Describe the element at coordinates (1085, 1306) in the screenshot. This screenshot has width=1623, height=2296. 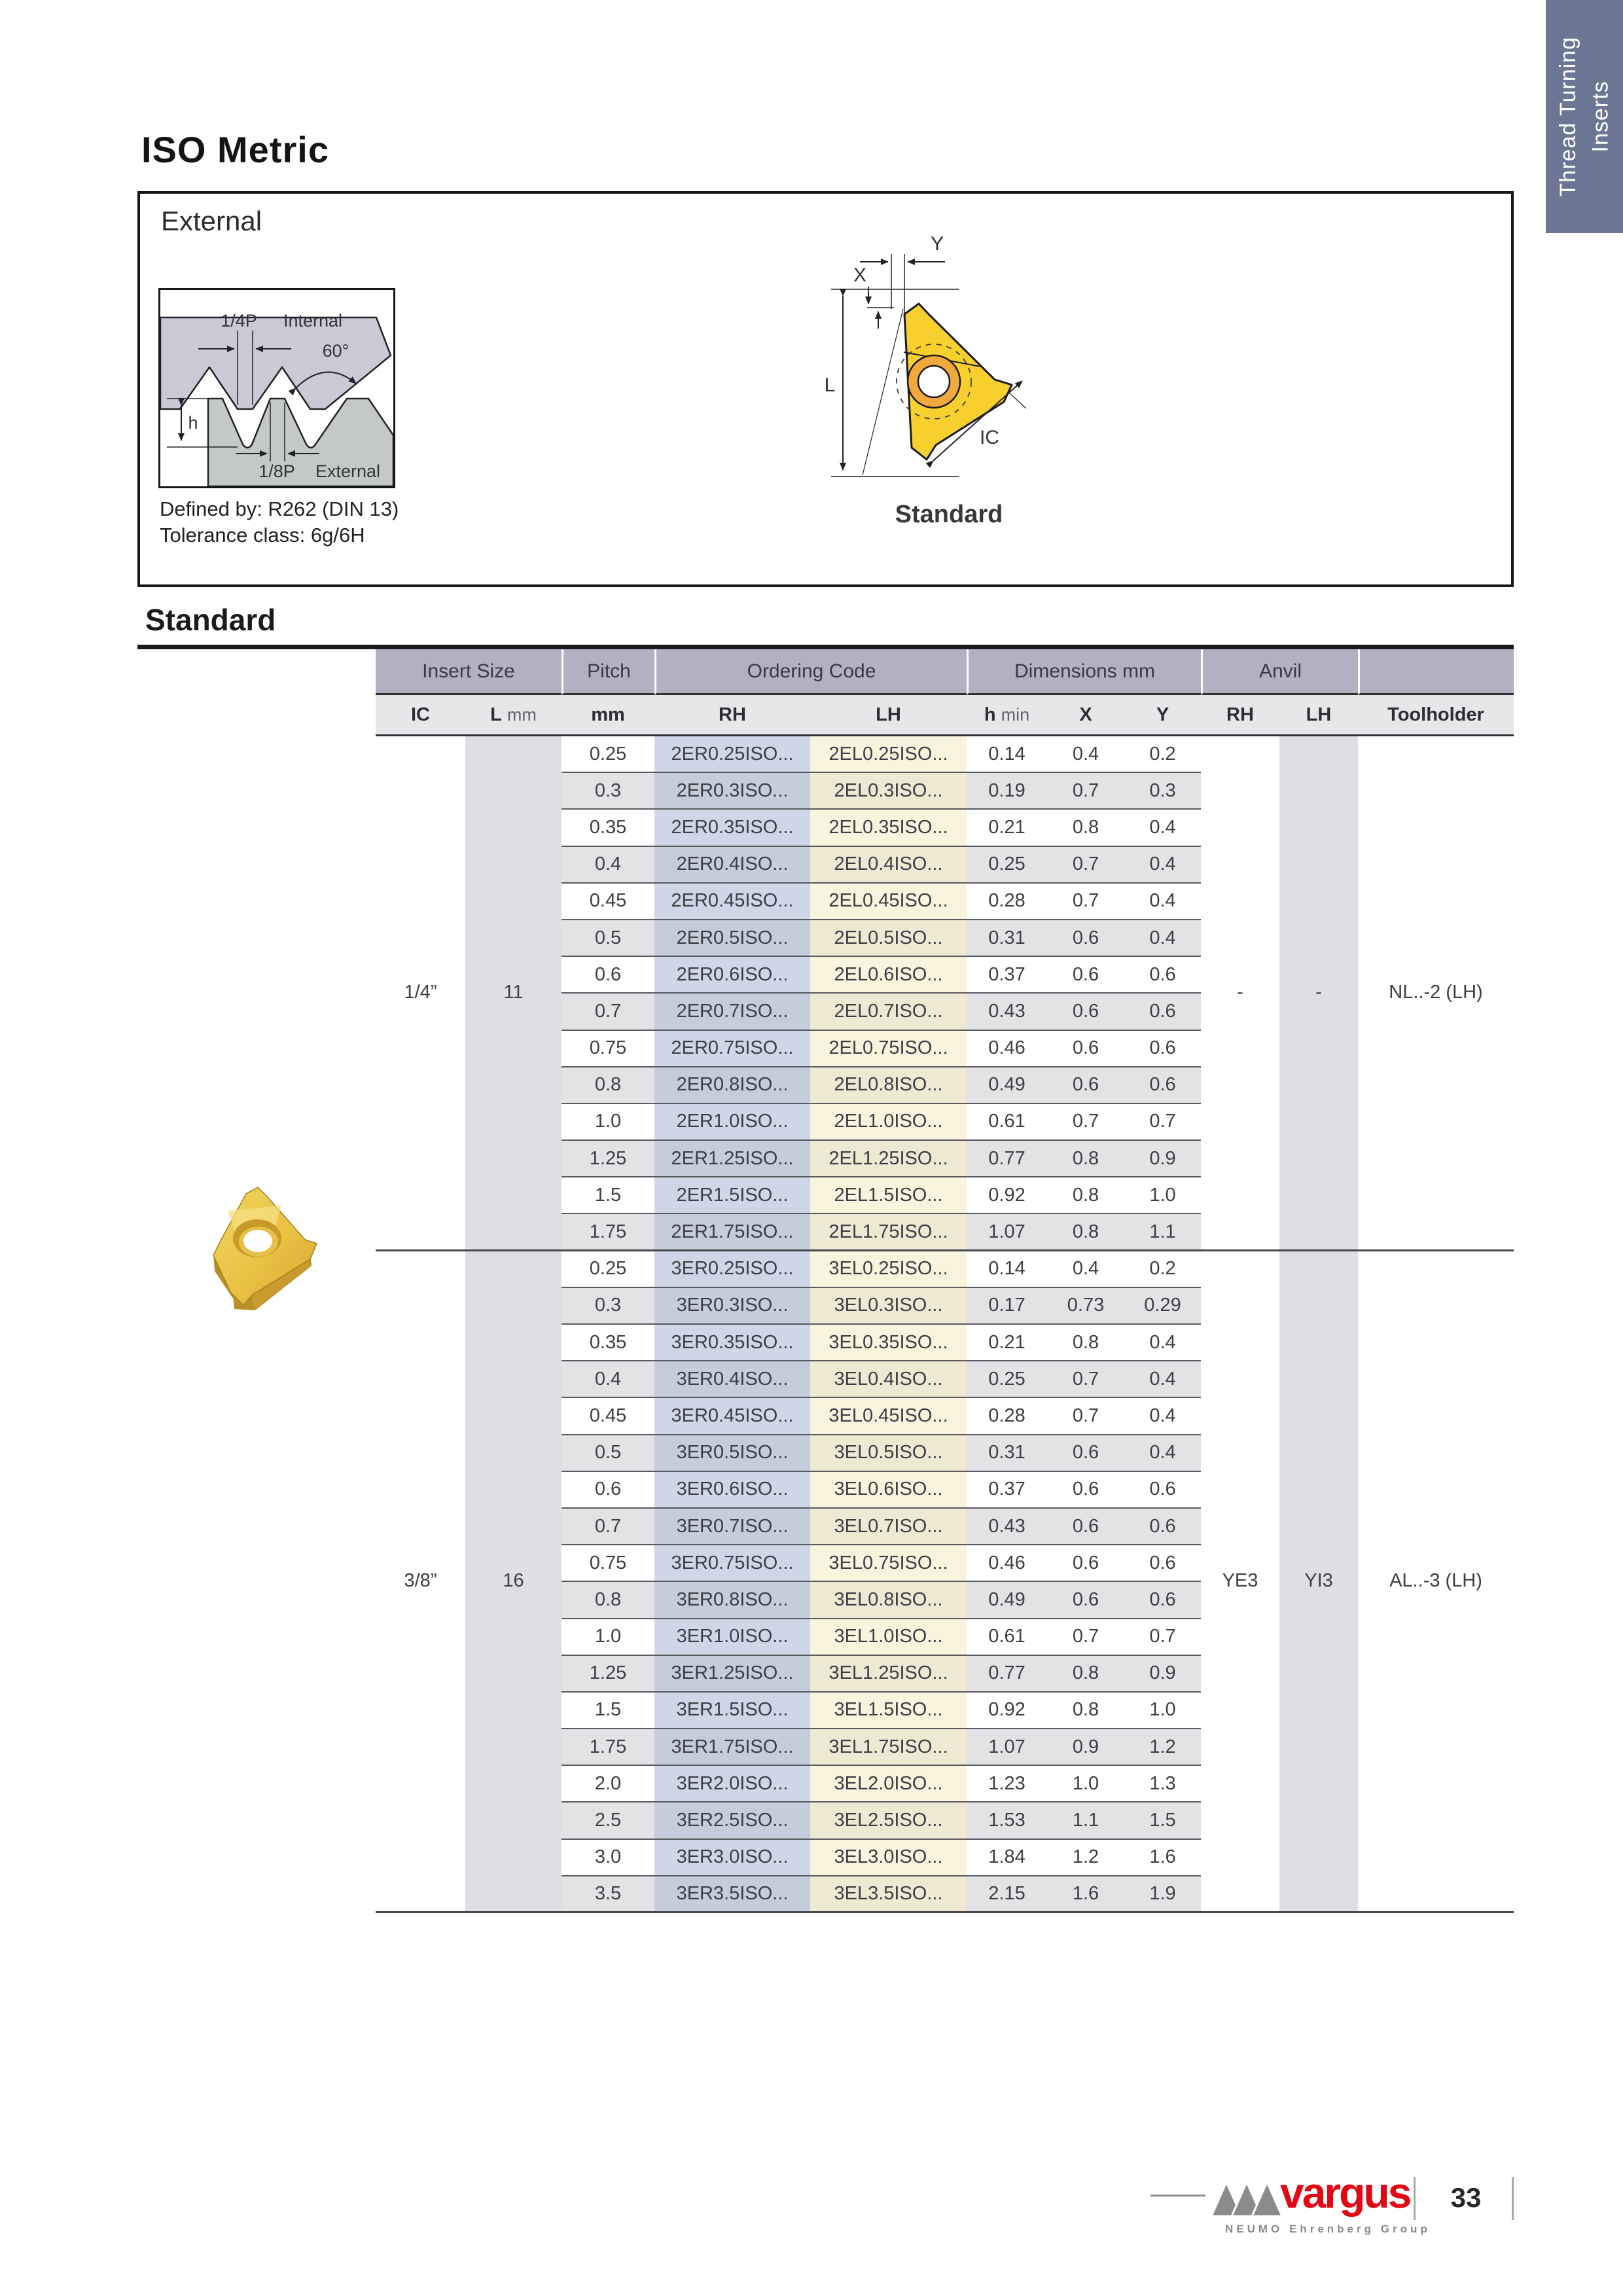
I see `table-cell: 0.73` at that location.